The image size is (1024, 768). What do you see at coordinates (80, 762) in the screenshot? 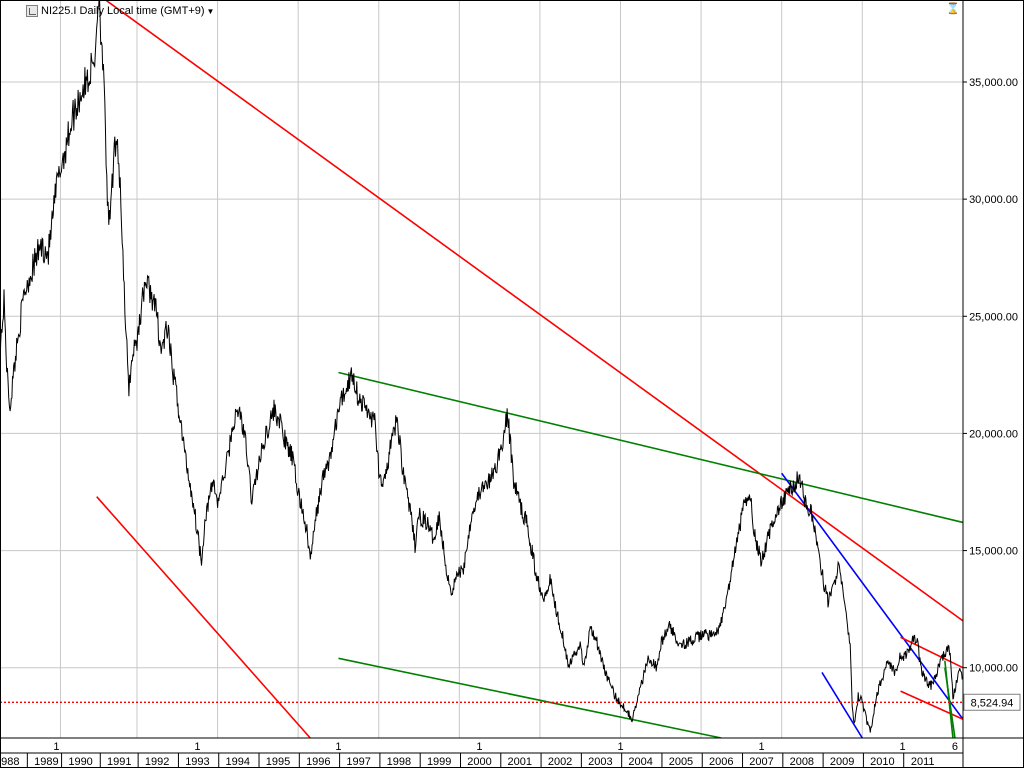
I see `time-axis-year-label: 1990` at bounding box center [80, 762].